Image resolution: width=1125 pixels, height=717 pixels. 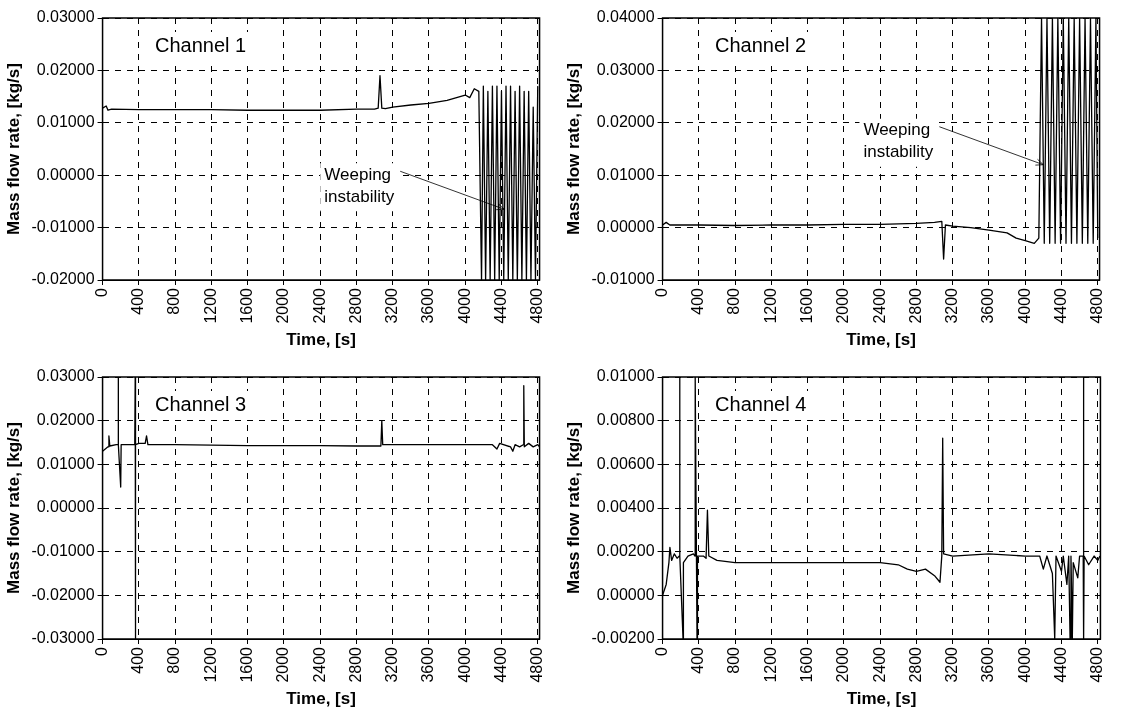 What do you see at coordinates (201, 44) in the screenshot?
I see `annotation: Channel 1` at bounding box center [201, 44].